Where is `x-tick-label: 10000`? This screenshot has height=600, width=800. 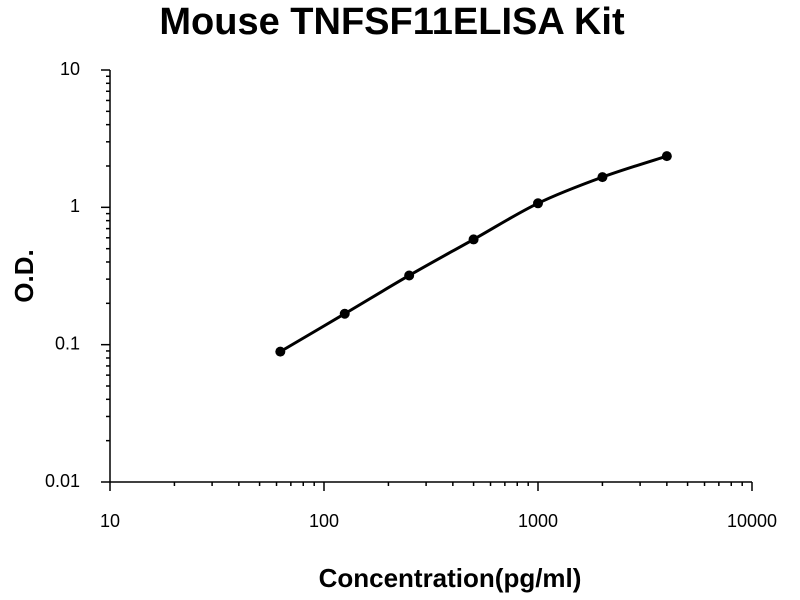
x-tick-label: 10000 is located at coordinates (752, 521).